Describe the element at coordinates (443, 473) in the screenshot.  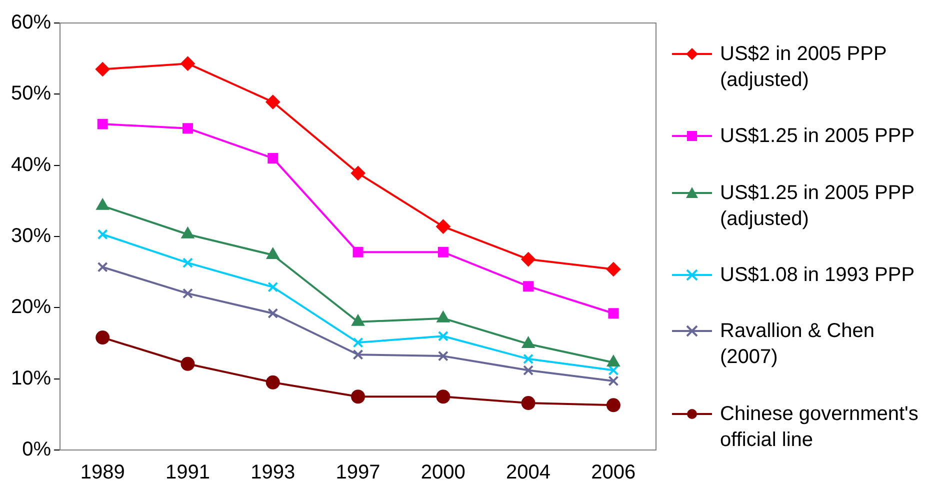
I see `x-tick-label: 2000` at that location.